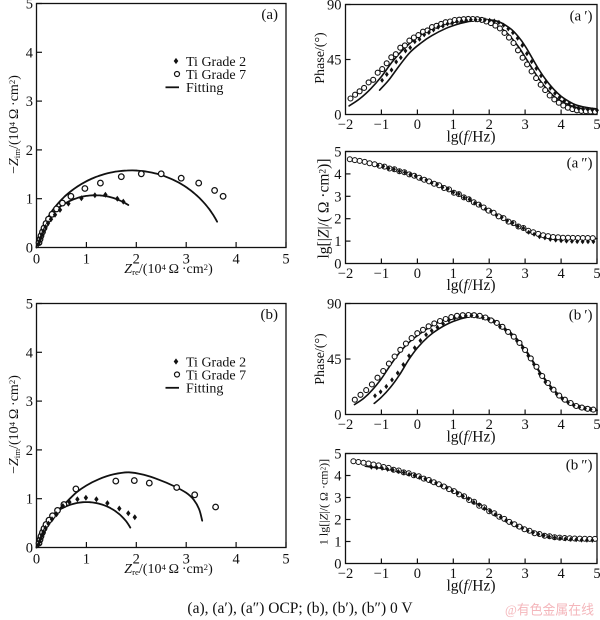 The width and height of the screenshot is (600, 620). What do you see at coordinates (324, 209) in the screenshot?
I see `svg-text: lg[|Z|/( Ω ·cm2)]` at bounding box center [324, 209].